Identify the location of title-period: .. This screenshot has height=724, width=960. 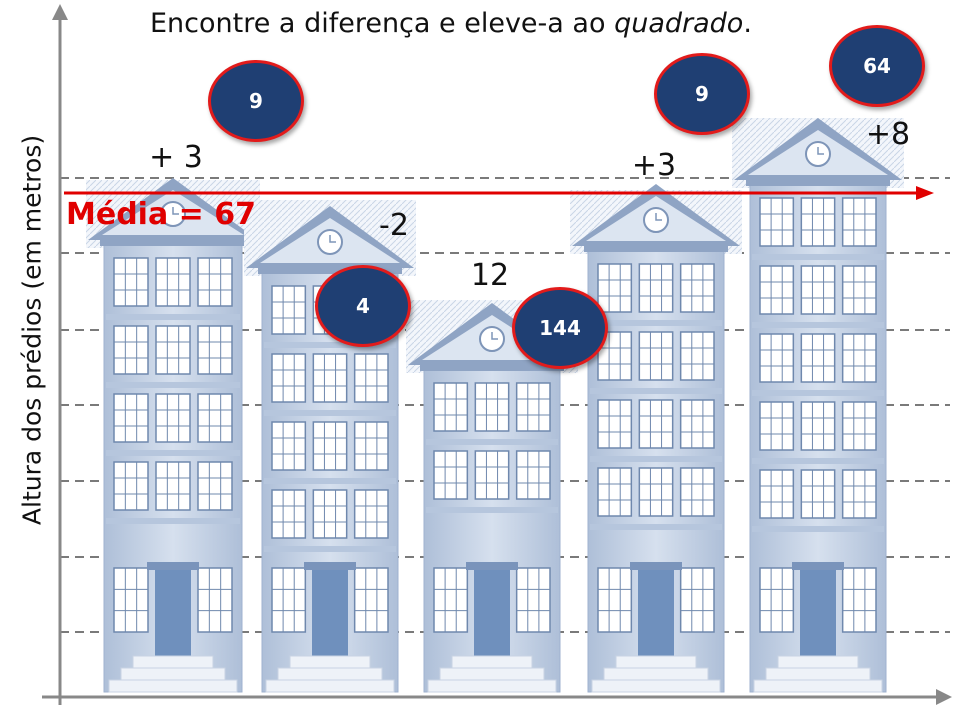
(747, 23).